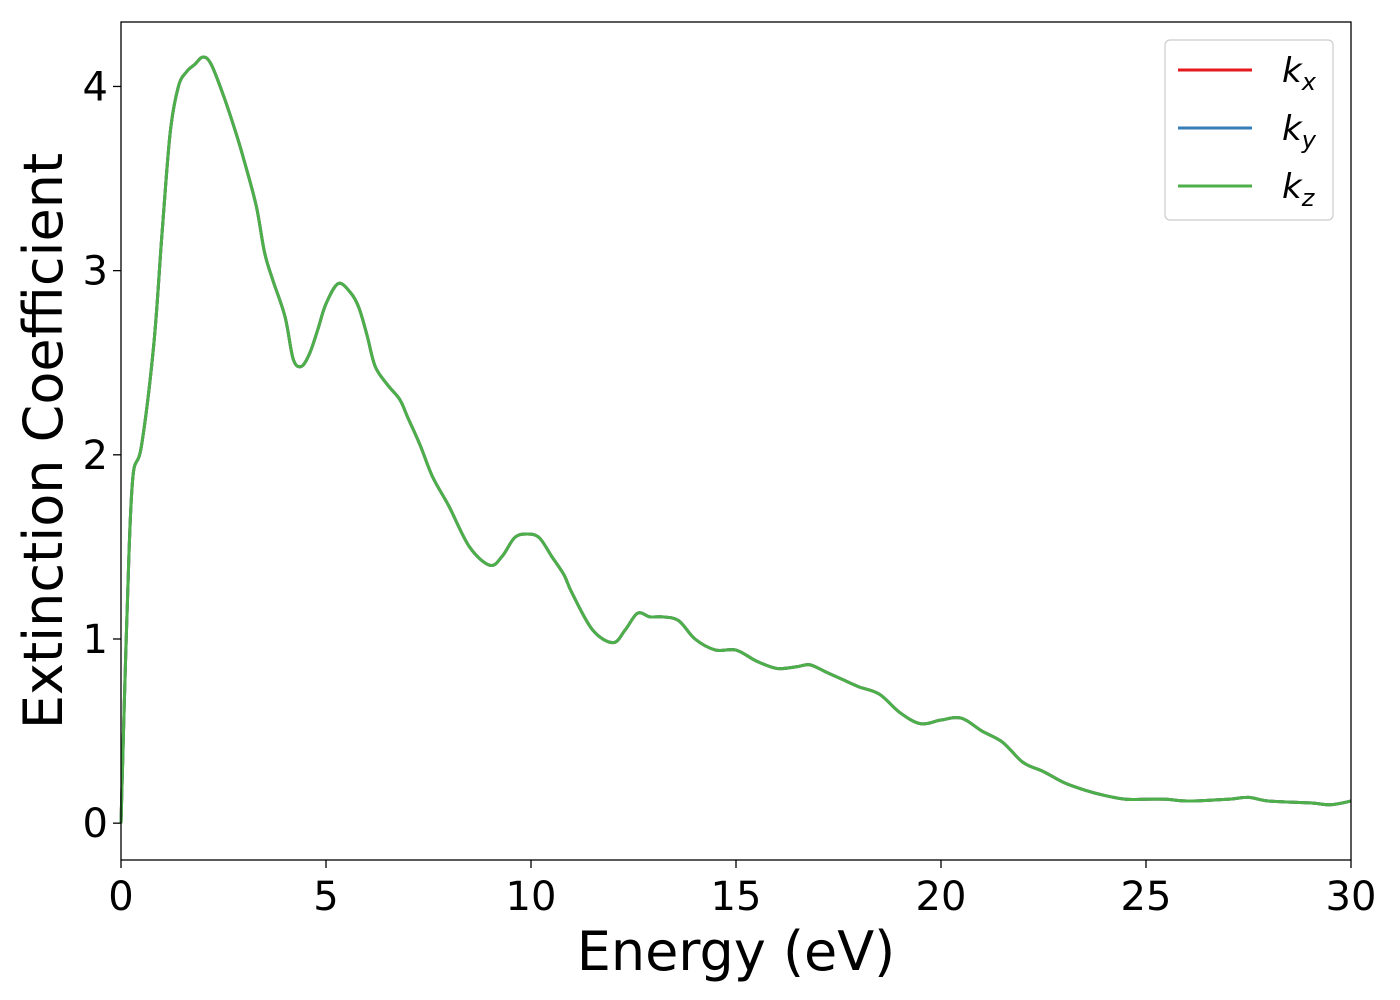 This screenshot has height=1000, width=1400. What do you see at coordinates (95, 824) in the screenshot?
I see `y-tick-label: 0` at bounding box center [95, 824].